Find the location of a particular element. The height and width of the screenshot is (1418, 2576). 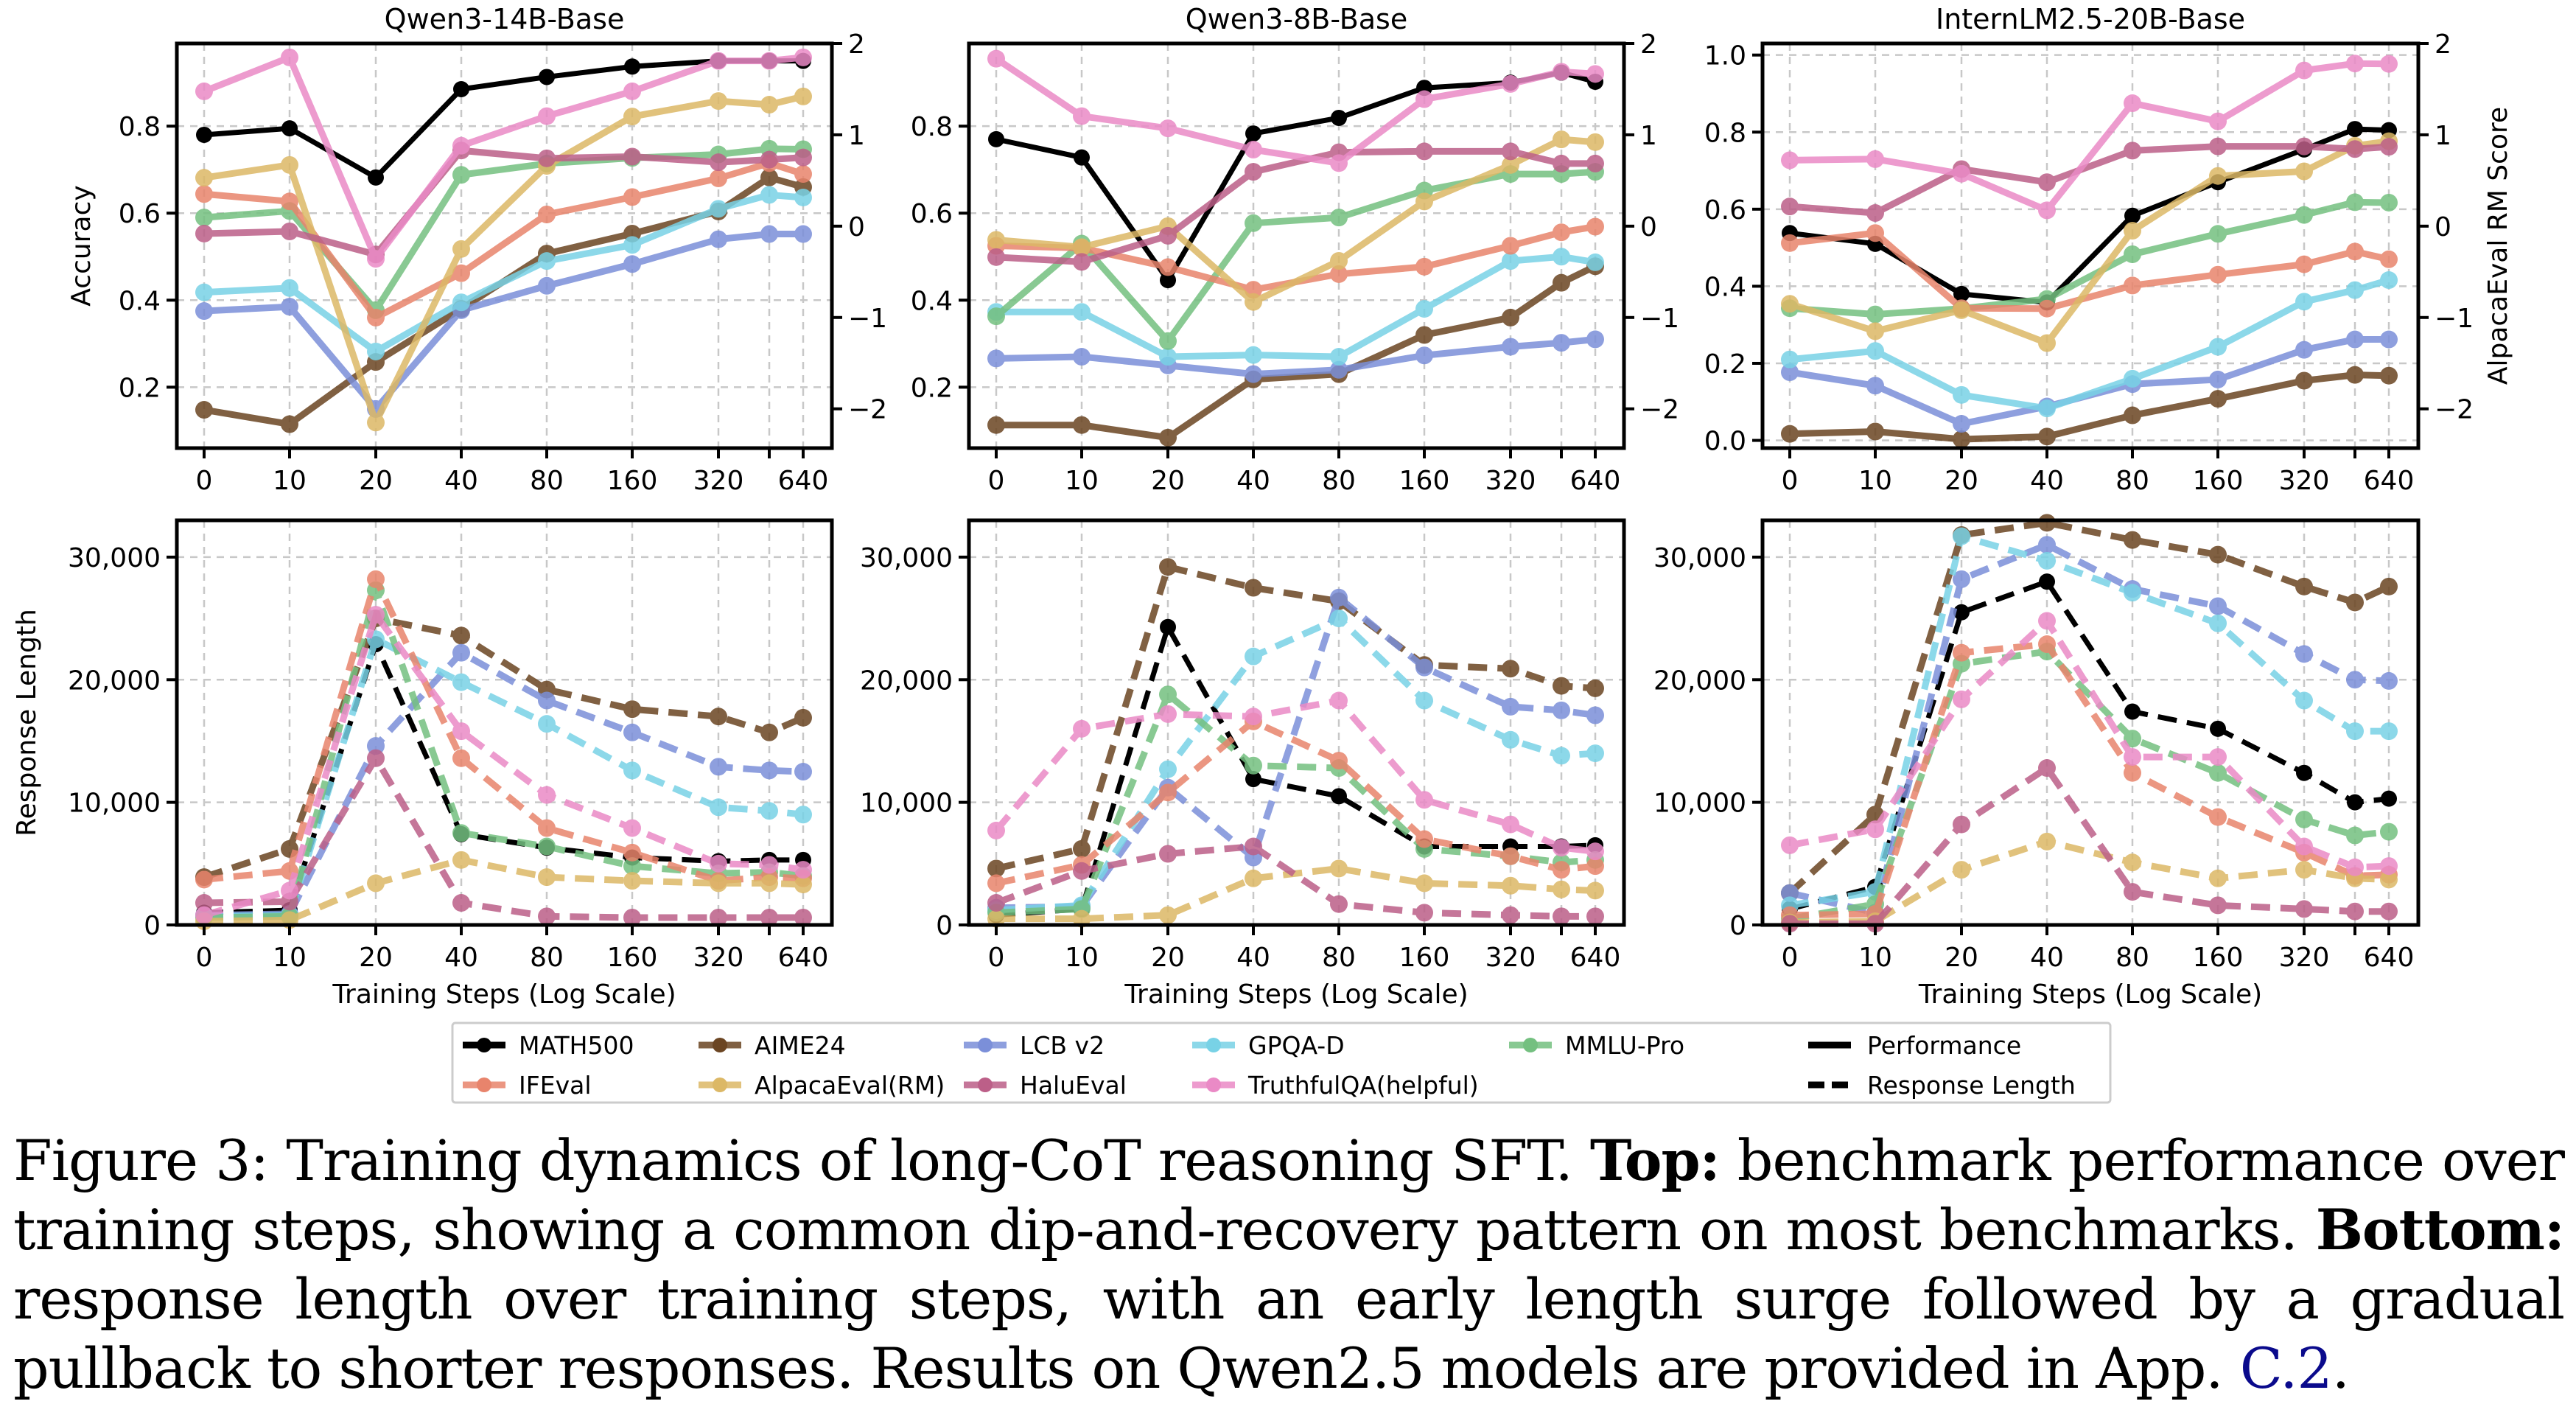

legend-item-math500: MATH500 is located at coordinates (548, 1045).